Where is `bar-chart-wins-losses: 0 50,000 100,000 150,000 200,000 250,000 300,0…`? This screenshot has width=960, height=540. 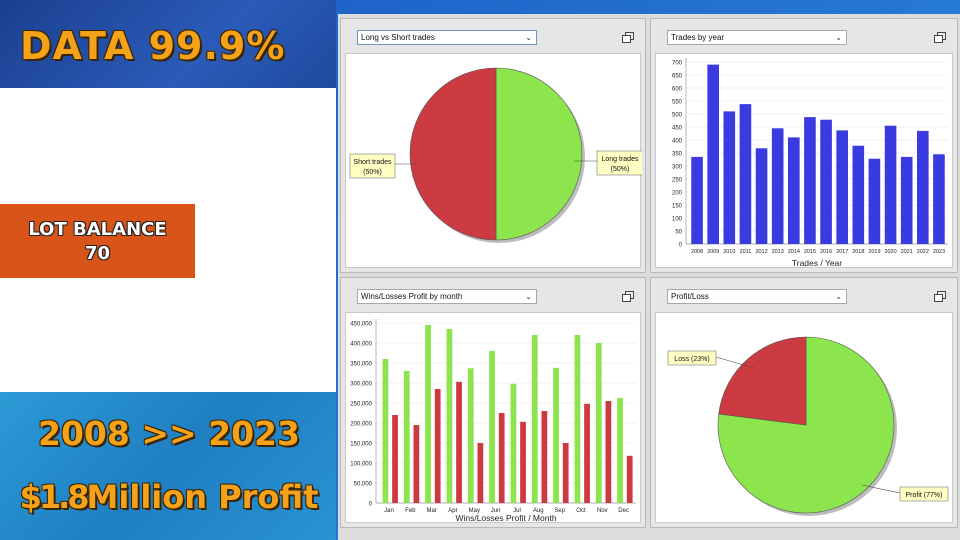
bar-chart-wins-losses: 0 50,000 100,000 150,000 200,000 250,000 300,0… is located at coordinates (493, 421).